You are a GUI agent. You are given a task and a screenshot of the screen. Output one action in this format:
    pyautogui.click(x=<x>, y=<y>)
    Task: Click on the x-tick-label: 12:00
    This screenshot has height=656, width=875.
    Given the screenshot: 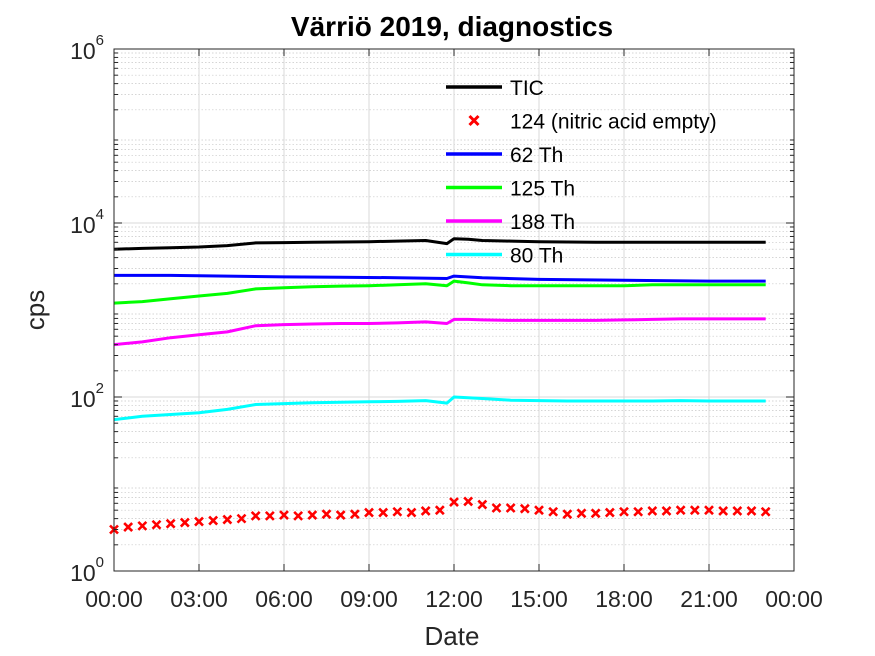 What is the action you would take?
    pyautogui.click(x=454, y=599)
    